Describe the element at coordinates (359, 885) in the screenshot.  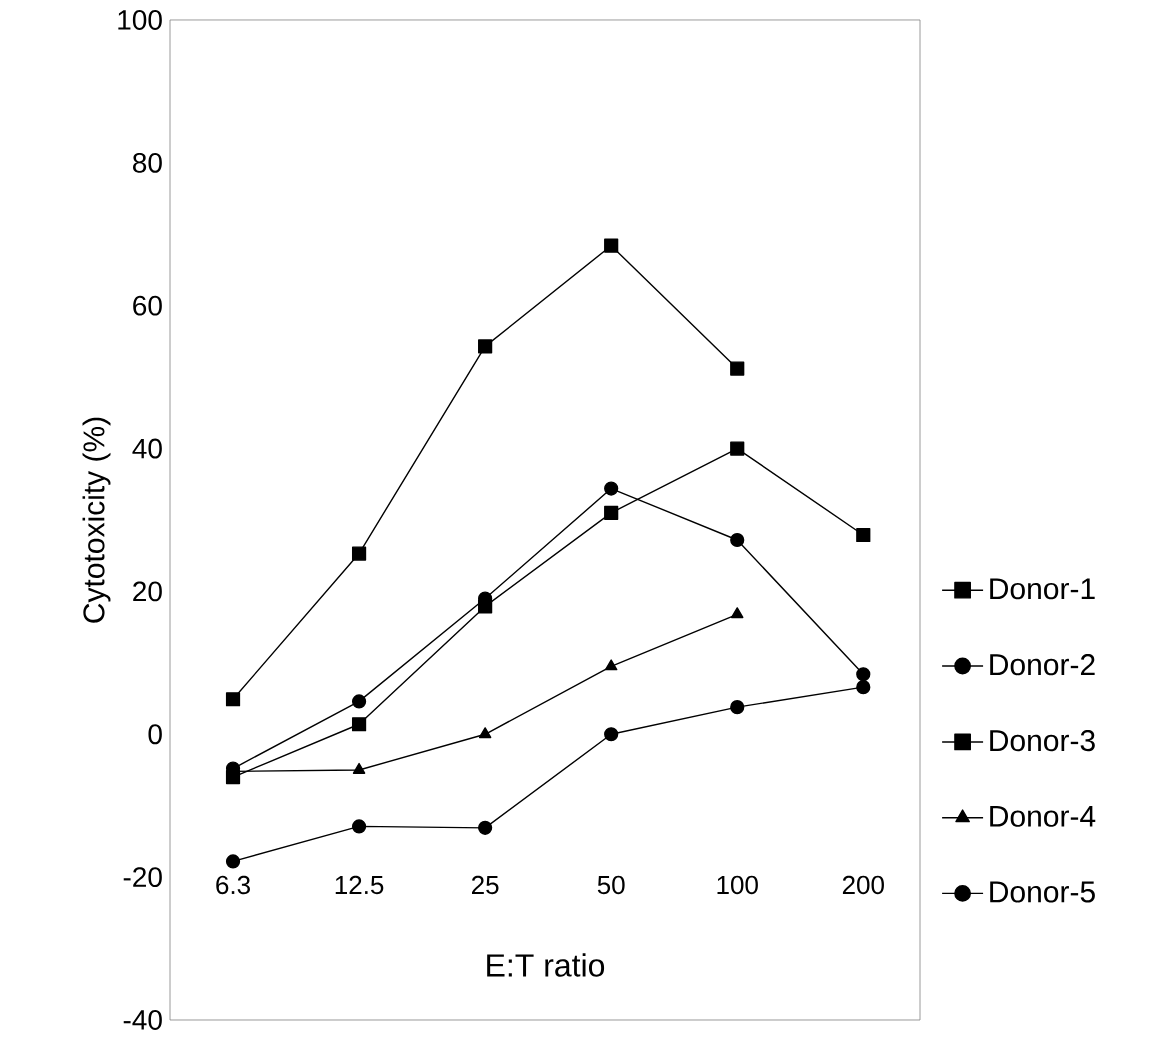
I see `x-tick-label: 12.5` at that location.